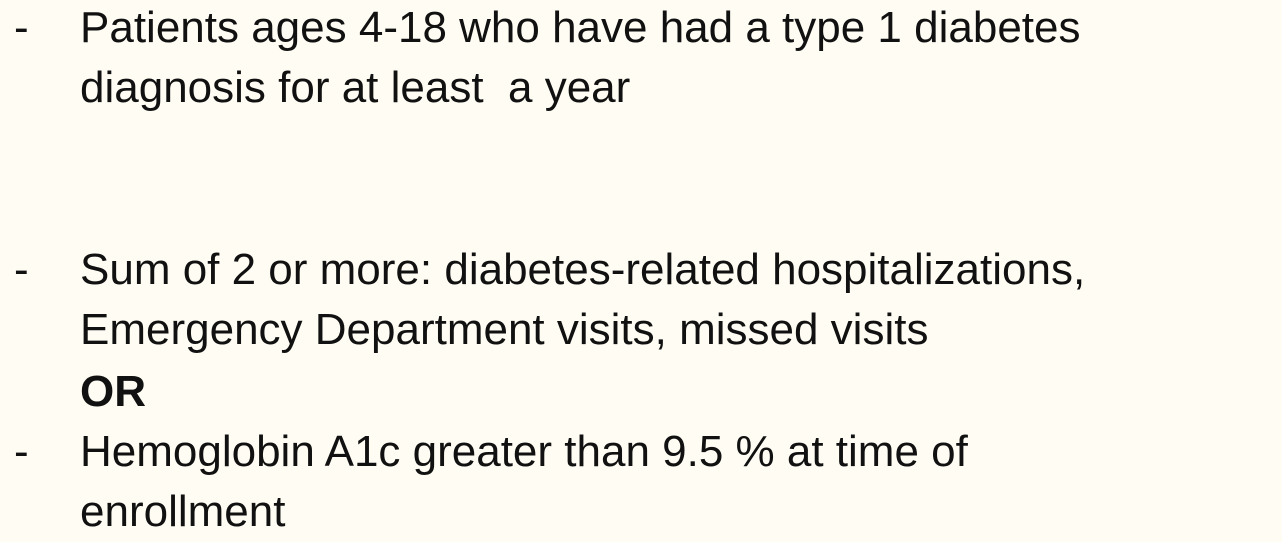 The height and width of the screenshot is (542, 1282). What do you see at coordinates (183, 511) in the screenshot?
I see `text-line: enrollment` at bounding box center [183, 511].